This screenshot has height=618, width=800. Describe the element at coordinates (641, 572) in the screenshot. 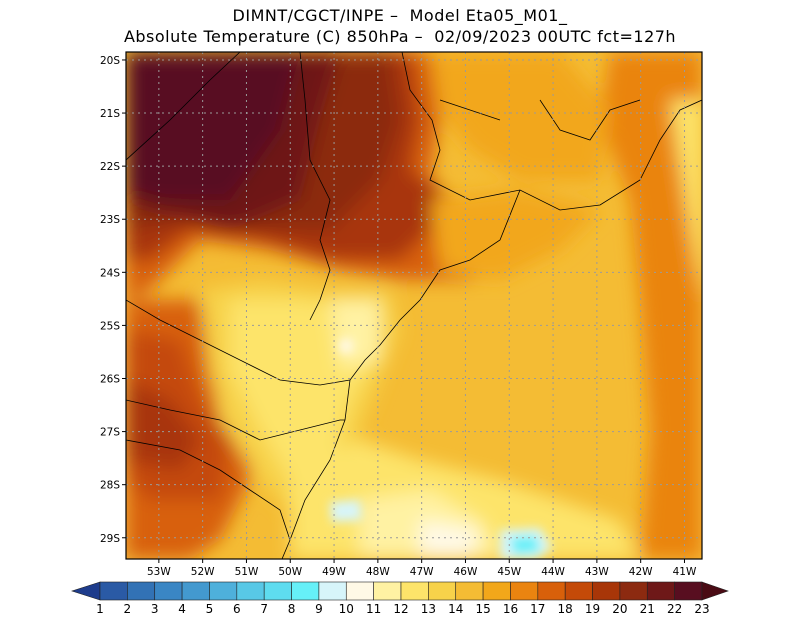

I see `lon-label: 42W` at that location.